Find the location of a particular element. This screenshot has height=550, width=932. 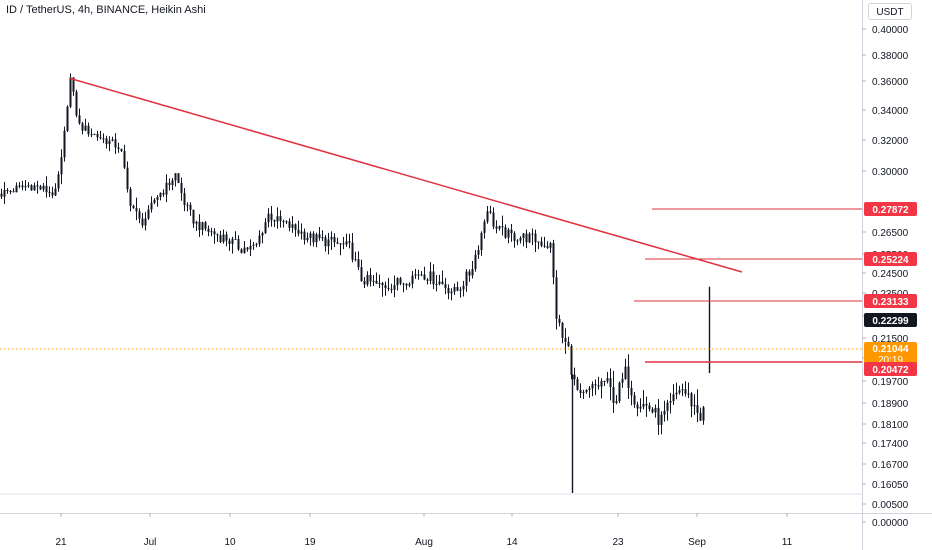

time-axis: 21 Jul 10 19 Aug 14 23 Sep 11 is located at coordinates (424, 530).